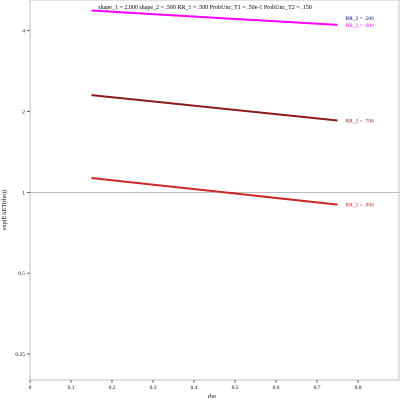 This screenshot has height=400, width=400. What do you see at coordinates (360, 19) in the screenshot?
I see `series-label: RR_2 = .500` at bounding box center [360, 19].